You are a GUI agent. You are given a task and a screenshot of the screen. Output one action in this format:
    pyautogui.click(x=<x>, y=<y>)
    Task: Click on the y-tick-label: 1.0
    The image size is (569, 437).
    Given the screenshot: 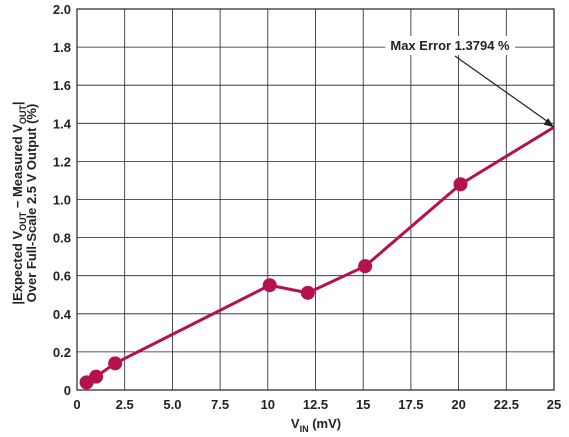 What is the action you would take?
    pyautogui.click(x=62, y=200)
    